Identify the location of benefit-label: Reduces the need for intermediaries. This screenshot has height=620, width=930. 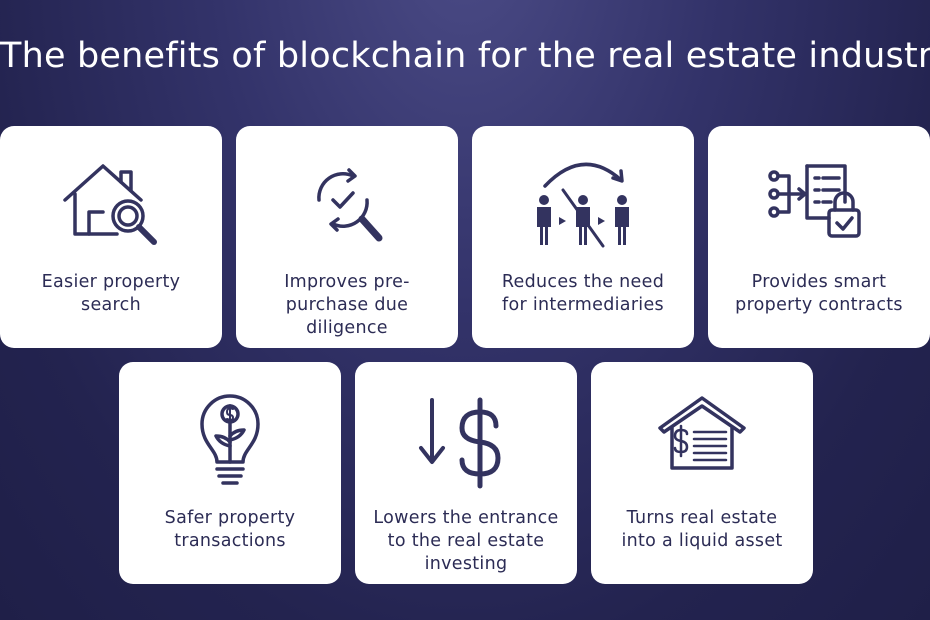
(583, 294).